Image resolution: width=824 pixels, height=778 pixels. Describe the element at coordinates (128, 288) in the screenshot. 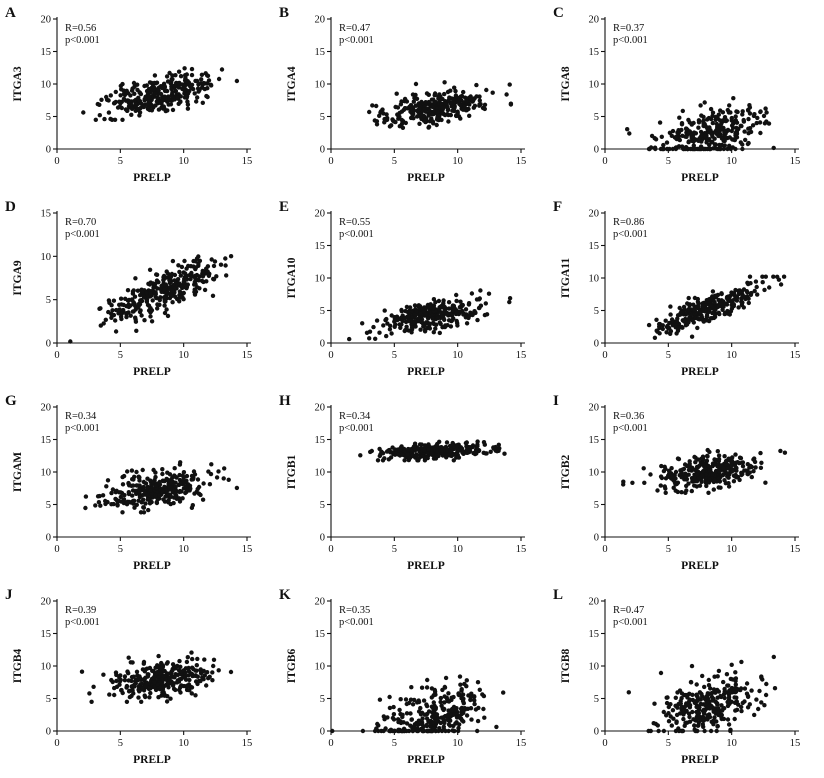

I see `scatter-plot-ITGA9: 0 5 10 15 0 5 10 15 D R=0.70p<0.001 ITGA9 PRELP` at that location.